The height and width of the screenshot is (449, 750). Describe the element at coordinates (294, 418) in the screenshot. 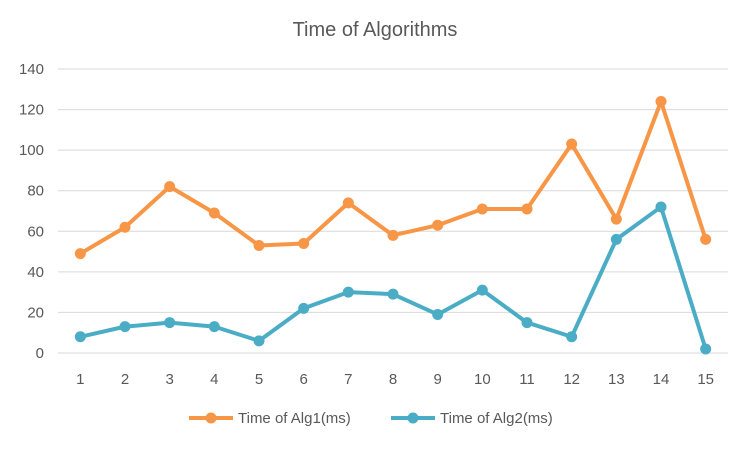

I see `legend-label-alg1: Time of Alg1(ms)` at that location.